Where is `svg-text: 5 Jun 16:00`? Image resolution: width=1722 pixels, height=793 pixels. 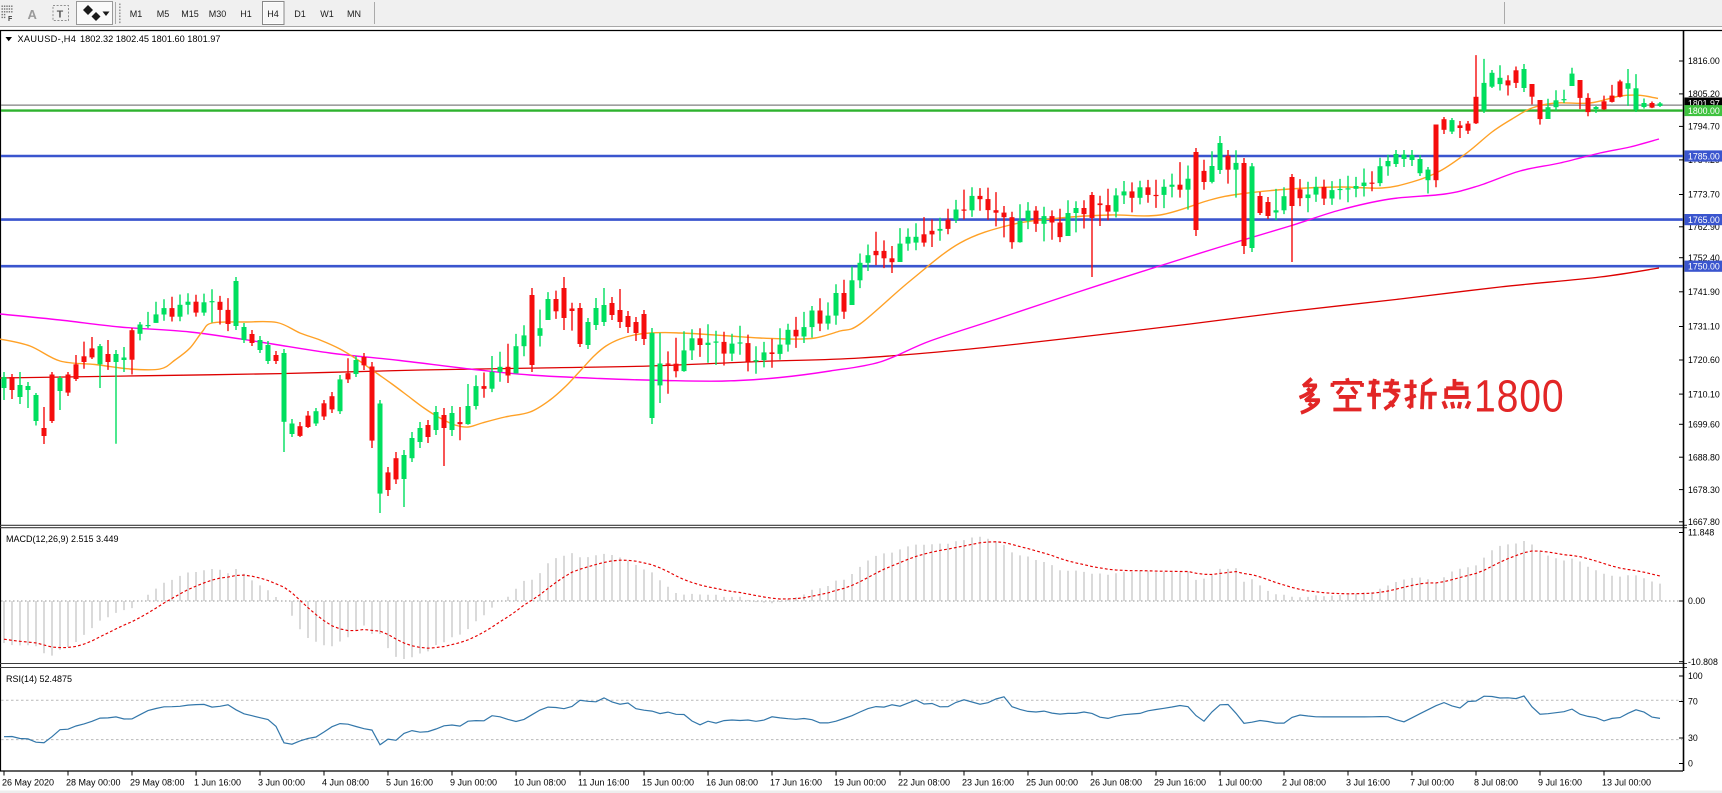 svg-text: 5 Jun 16:00 is located at coordinates (409, 783).